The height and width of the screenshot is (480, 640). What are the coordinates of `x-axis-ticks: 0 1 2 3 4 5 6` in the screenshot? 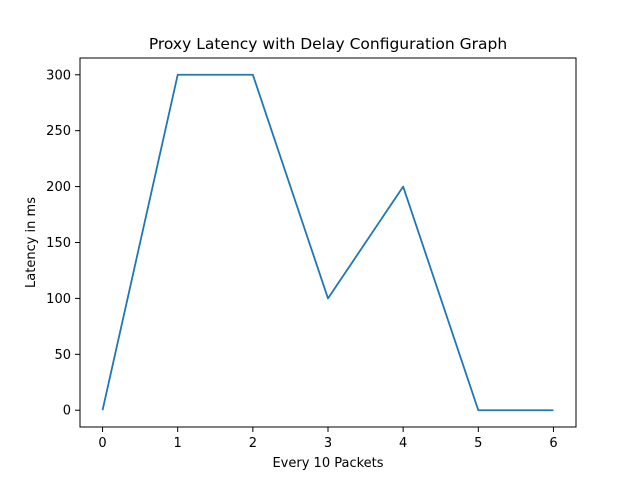 It's located at (328, 439).